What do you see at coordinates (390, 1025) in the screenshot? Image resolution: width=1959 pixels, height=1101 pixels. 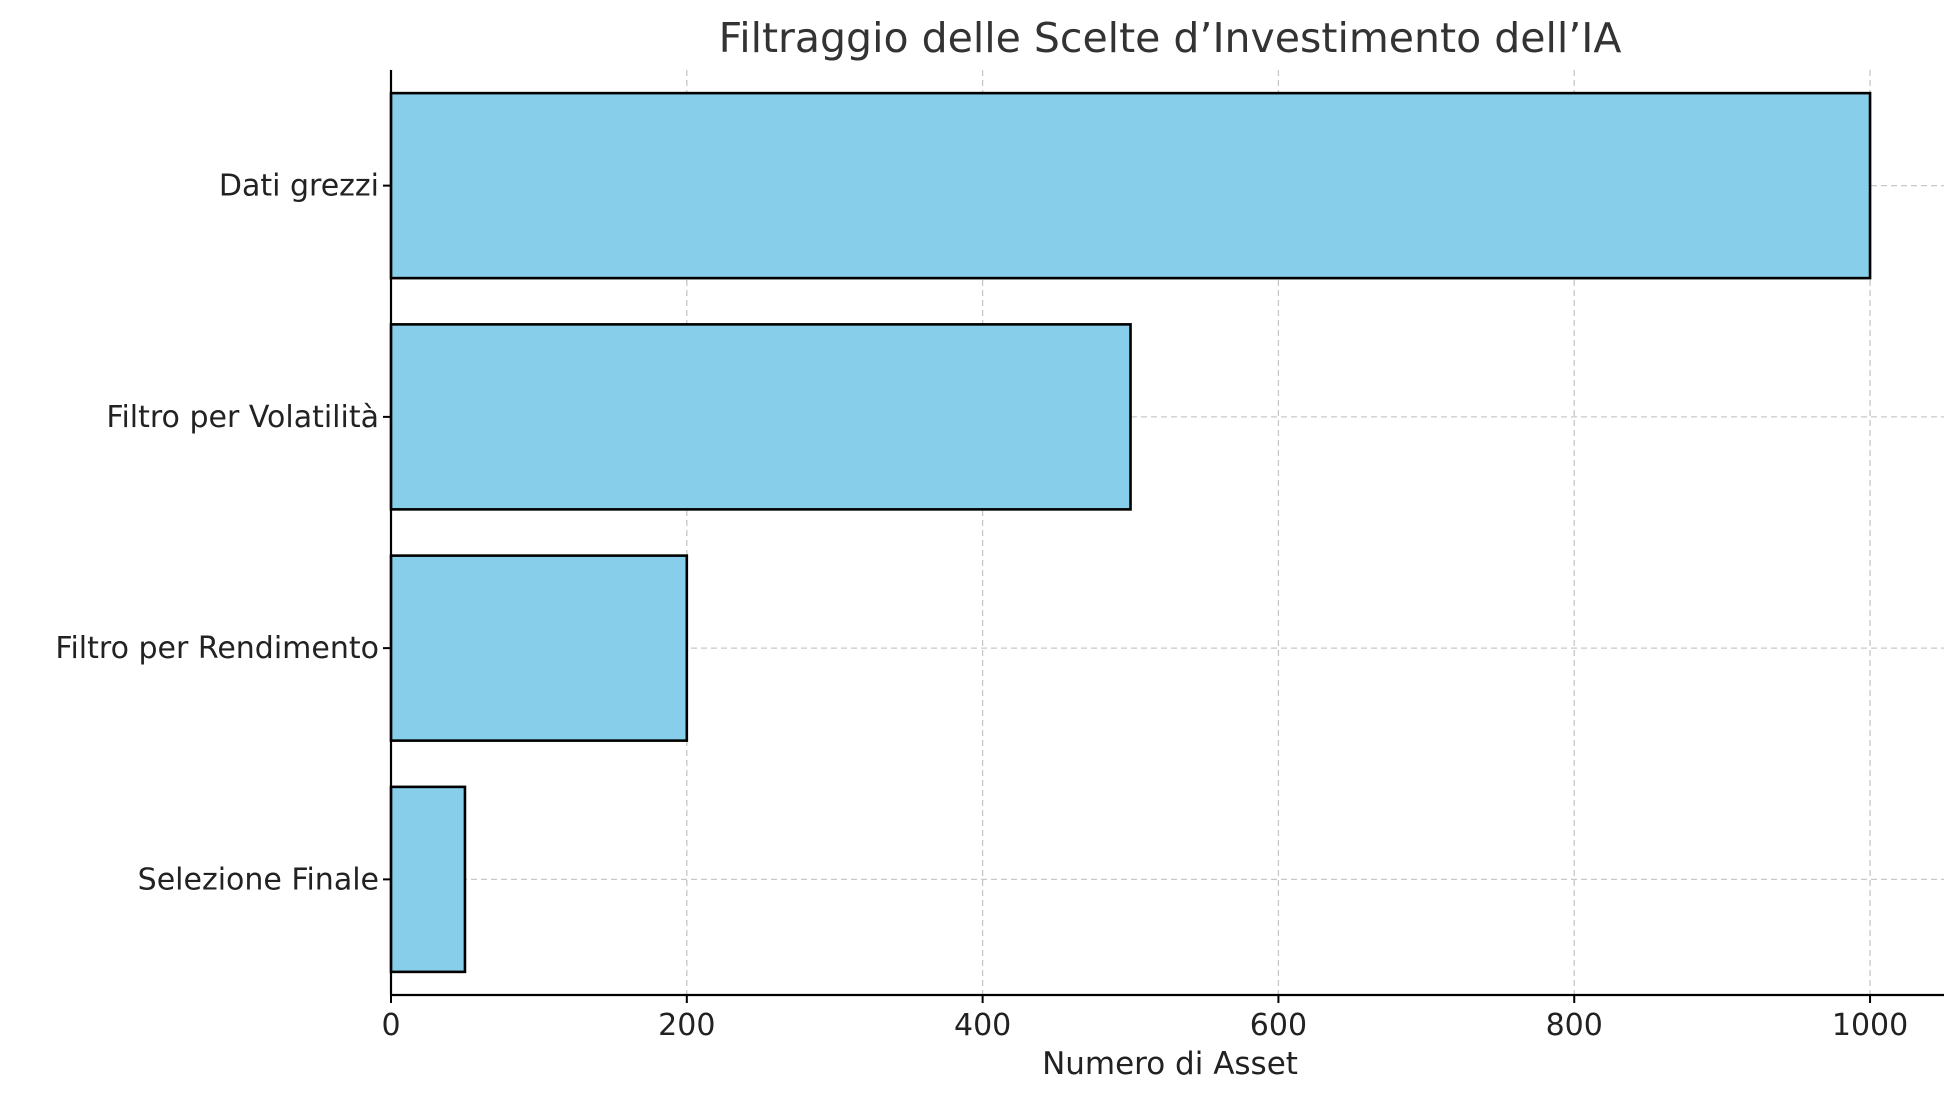 I see `x-tick-label: 0` at bounding box center [390, 1025].